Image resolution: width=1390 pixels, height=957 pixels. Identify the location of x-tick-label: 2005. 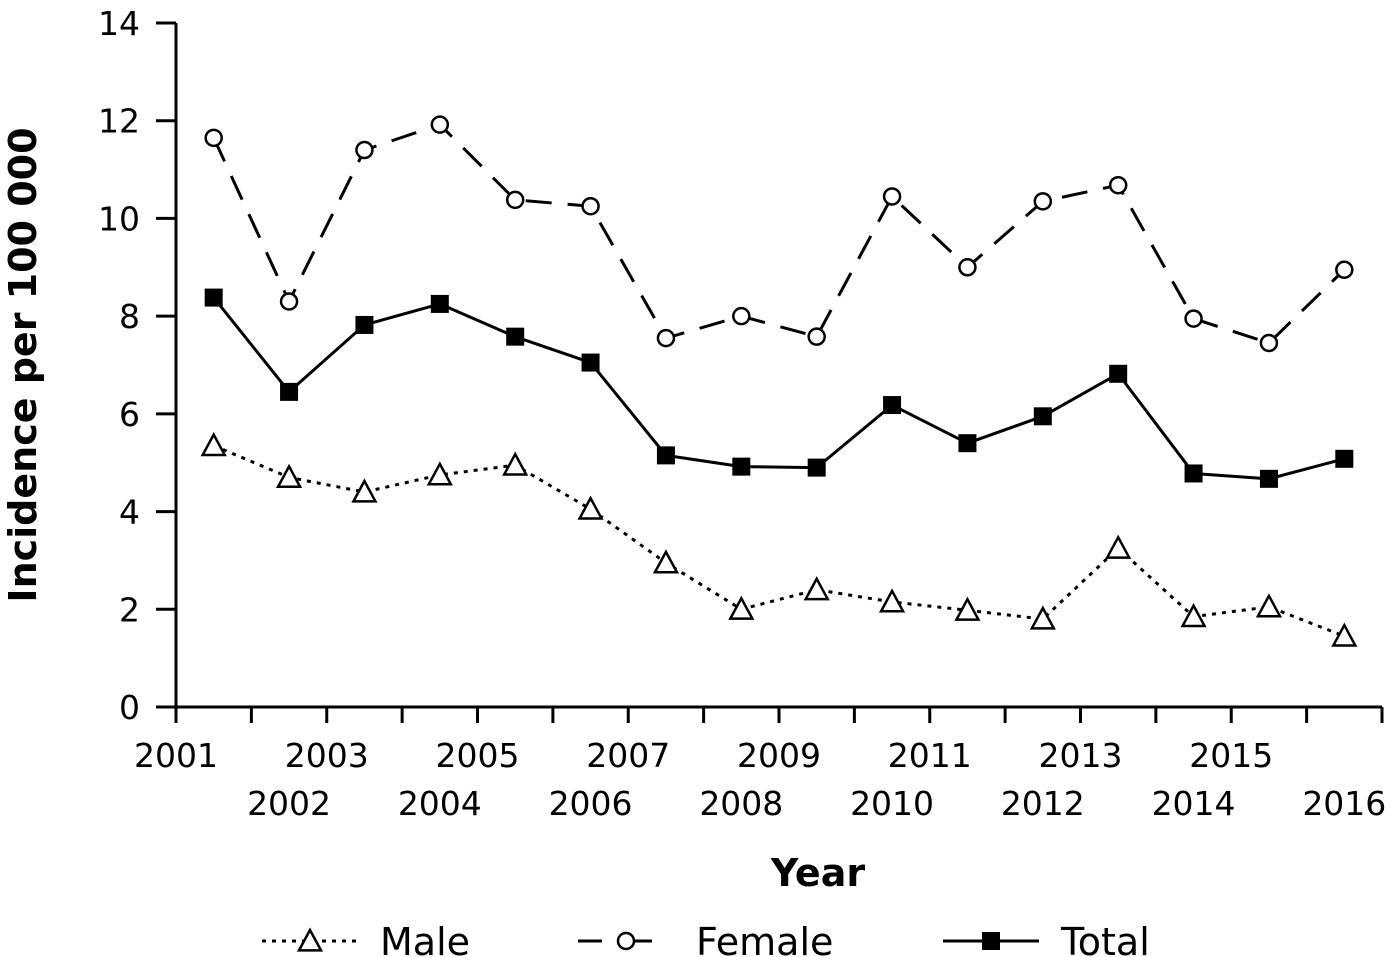
(478, 755).